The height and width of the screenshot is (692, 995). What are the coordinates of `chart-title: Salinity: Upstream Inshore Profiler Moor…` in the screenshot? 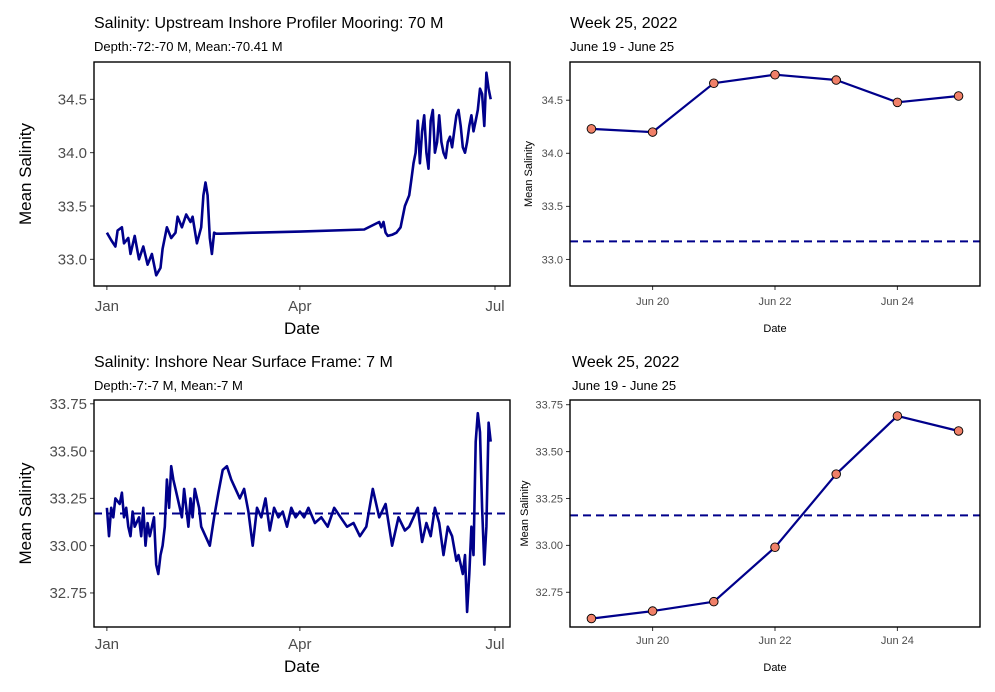 It's located at (268, 23).